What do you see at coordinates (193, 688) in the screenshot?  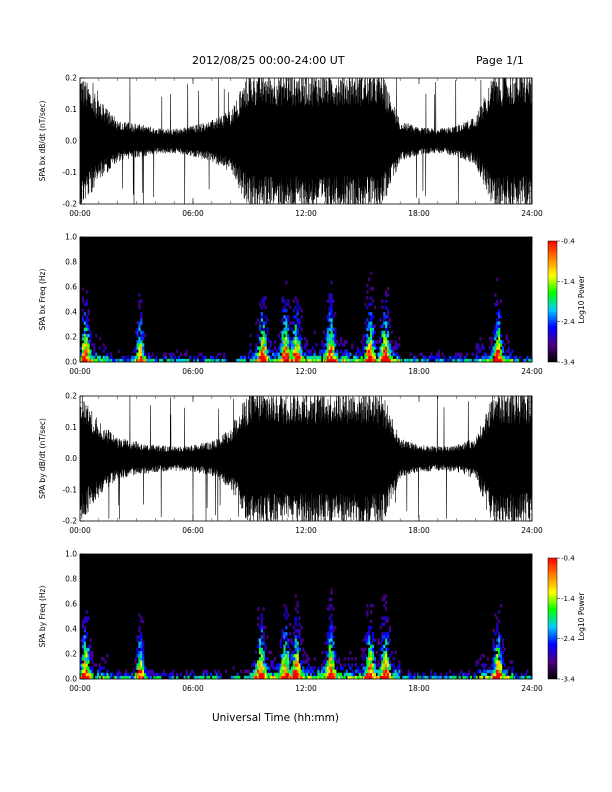 I see `x-tick-label: 06:00` at bounding box center [193, 688].